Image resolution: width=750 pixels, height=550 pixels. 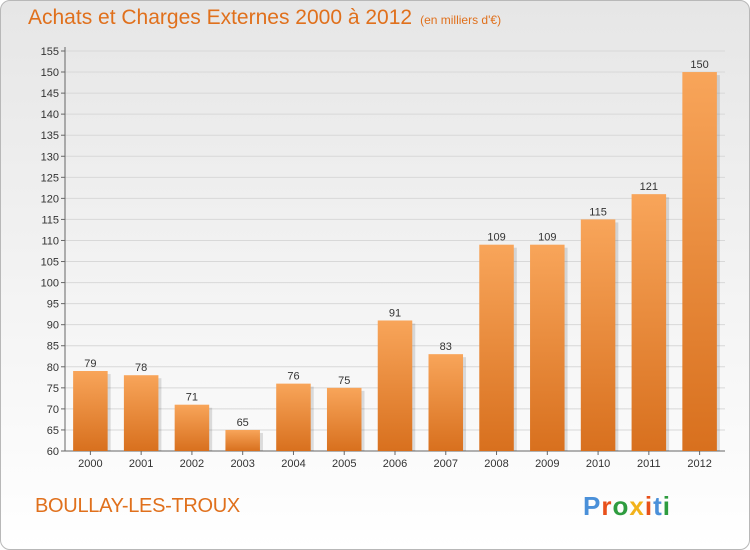 I want to click on y-tick-label: 60, so click(x=53, y=452).